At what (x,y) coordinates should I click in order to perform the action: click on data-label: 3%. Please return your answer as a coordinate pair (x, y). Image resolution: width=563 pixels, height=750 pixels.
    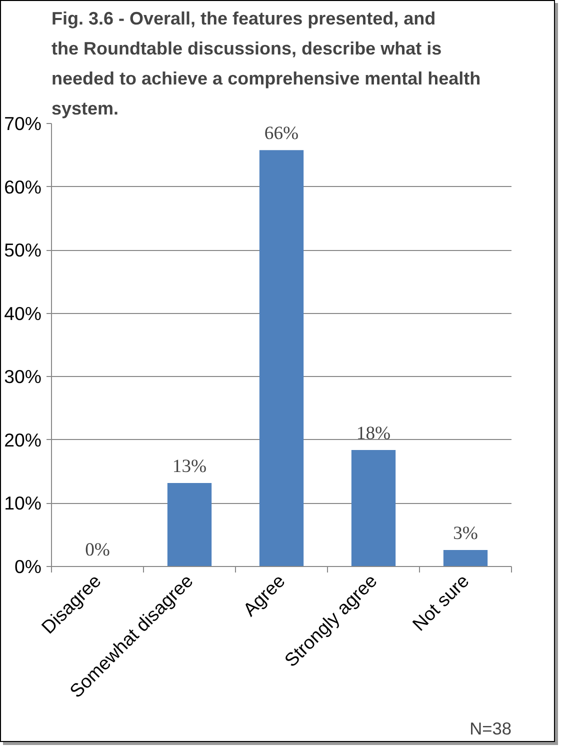
    Looking at the image, I should click on (465, 533).